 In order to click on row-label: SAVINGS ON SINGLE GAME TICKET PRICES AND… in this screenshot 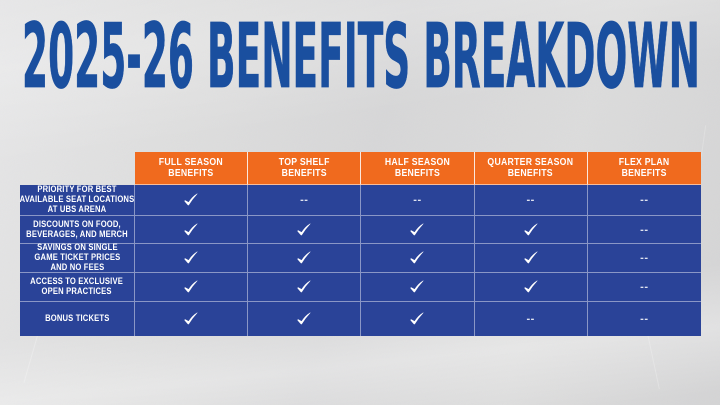, I will do `click(77, 257)`.